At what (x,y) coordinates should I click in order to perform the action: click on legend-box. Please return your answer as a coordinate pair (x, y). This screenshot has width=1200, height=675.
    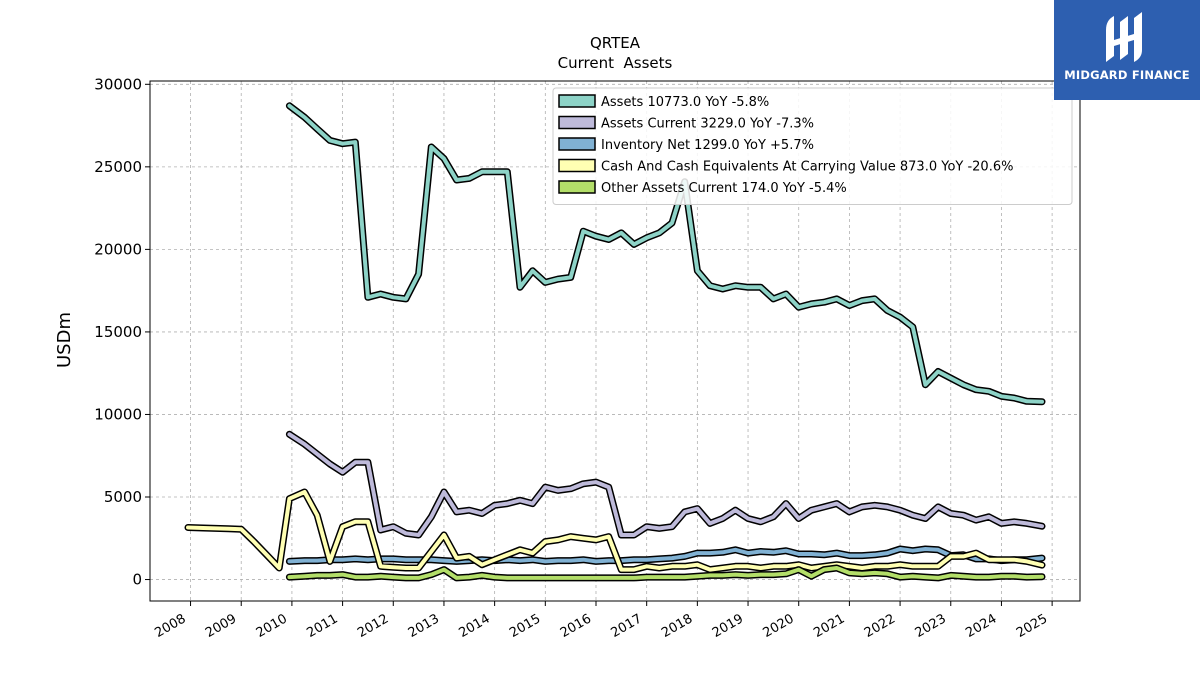
    Looking at the image, I should click on (812, 146).